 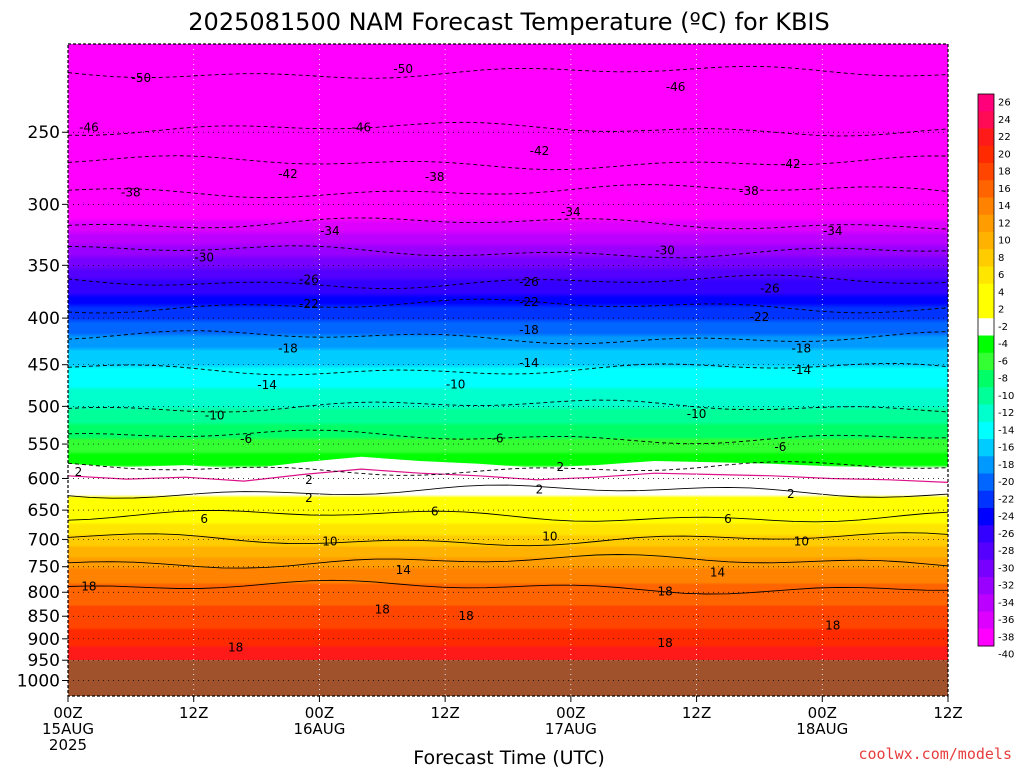 What do you see at coordinates (1004, 137) in the screenshot?
I see `colorbar-tick-label: 22` at bounding box center [1004, 137].